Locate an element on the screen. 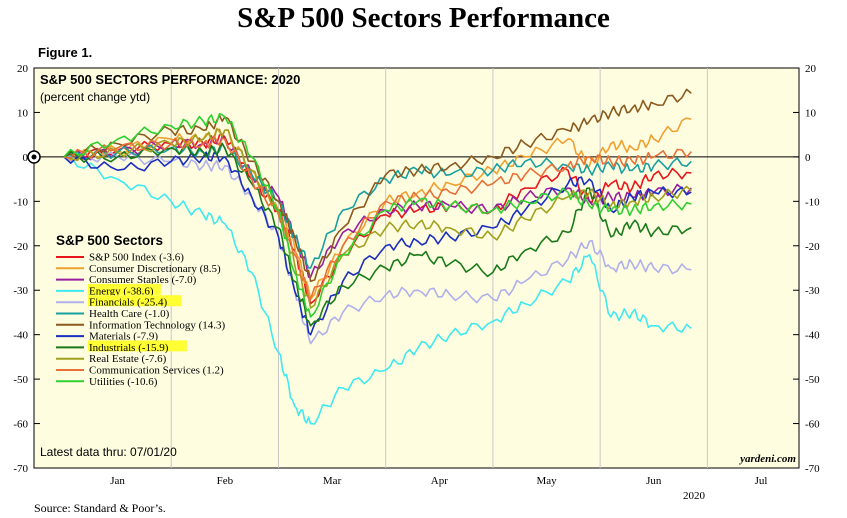  legend-label: Materials (-7.9) is located at coordinates (123, 337).